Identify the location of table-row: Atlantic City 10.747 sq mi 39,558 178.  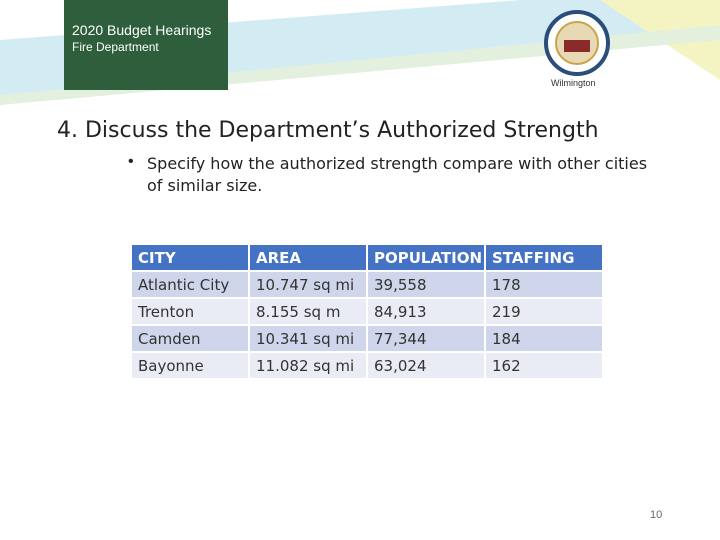
(367, 284).